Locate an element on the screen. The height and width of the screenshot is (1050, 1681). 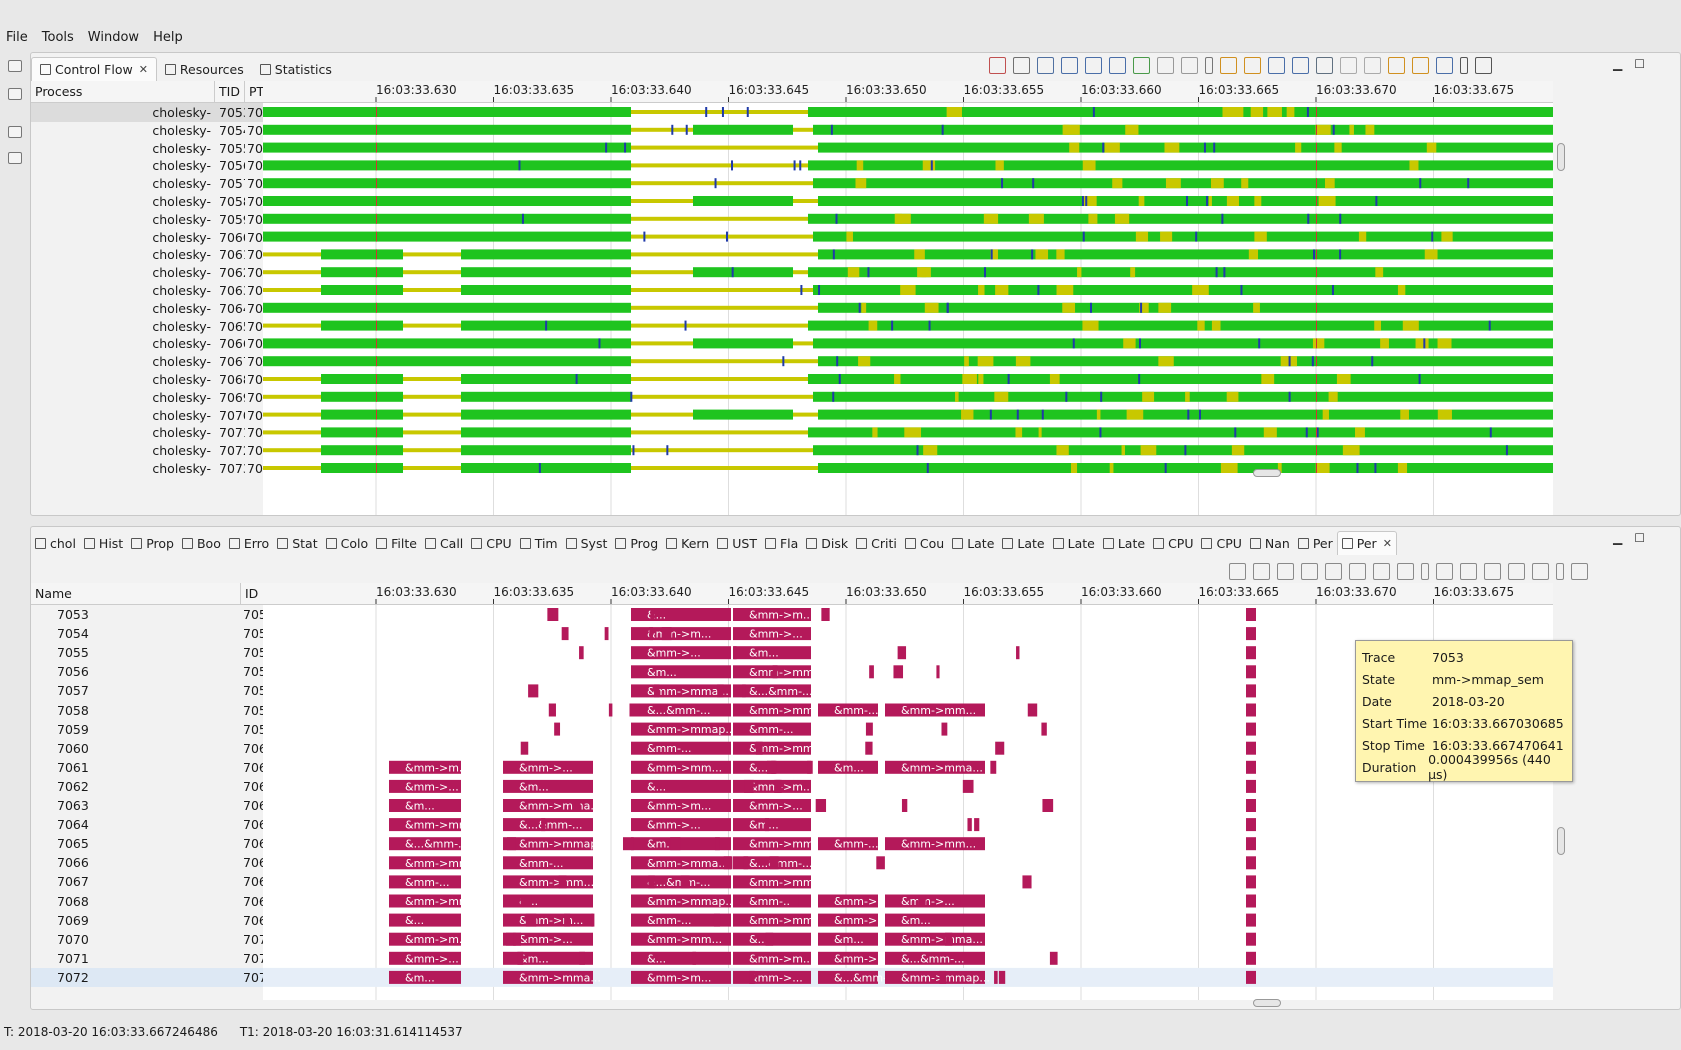
up-icon is located at coordinates (1228, 65).